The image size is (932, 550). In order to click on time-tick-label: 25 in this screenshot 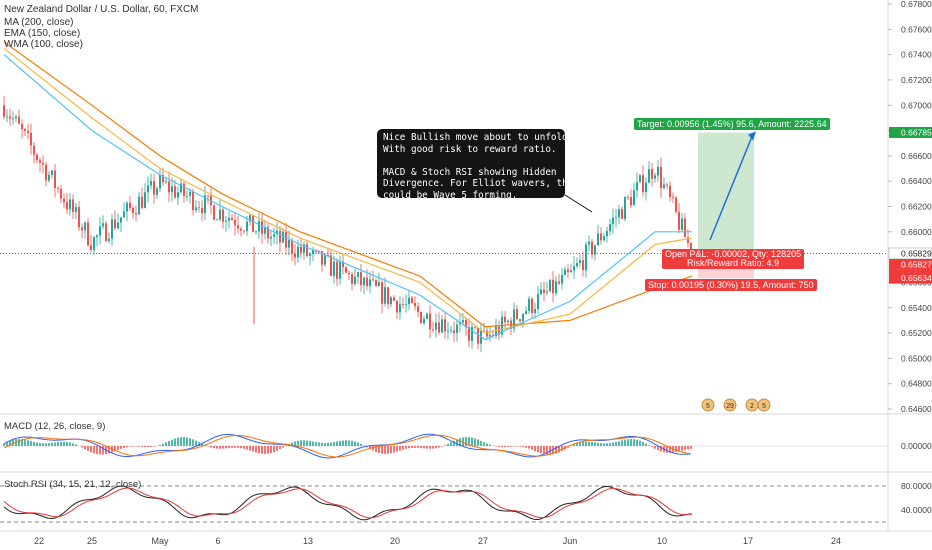, I will do `click(92, 541)`.